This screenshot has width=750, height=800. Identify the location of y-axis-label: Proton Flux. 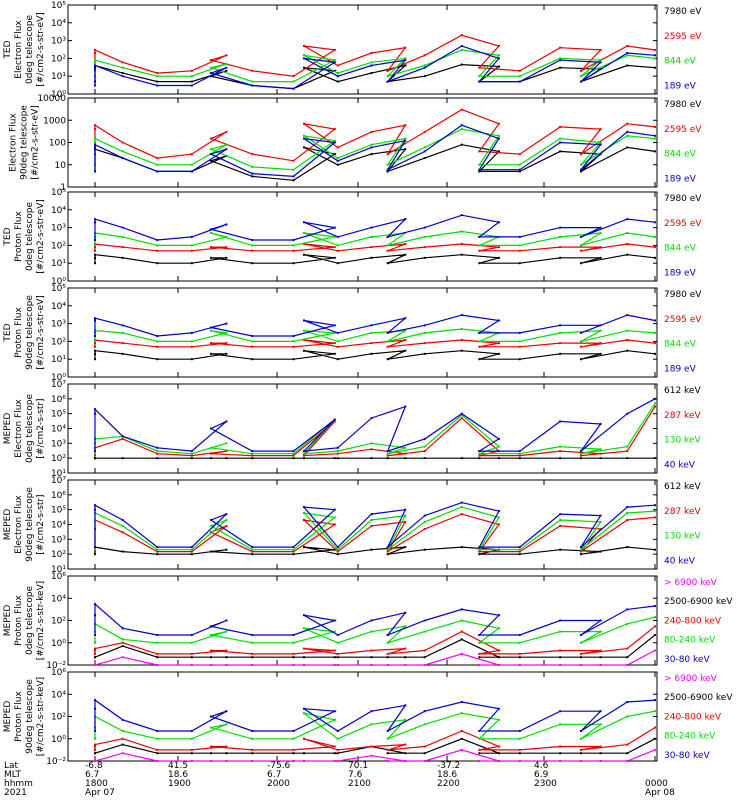
(19, 236).